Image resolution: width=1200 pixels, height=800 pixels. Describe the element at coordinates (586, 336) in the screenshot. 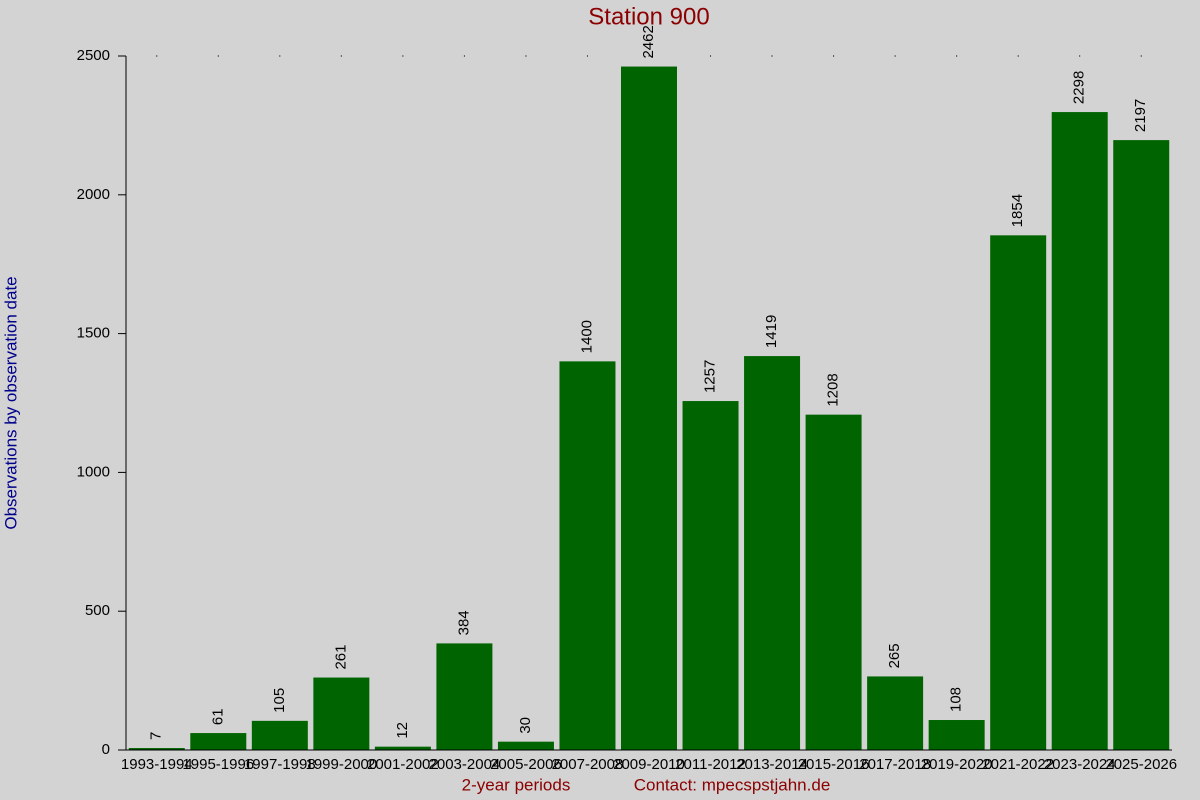

I see `value-label: 1400` at that location.